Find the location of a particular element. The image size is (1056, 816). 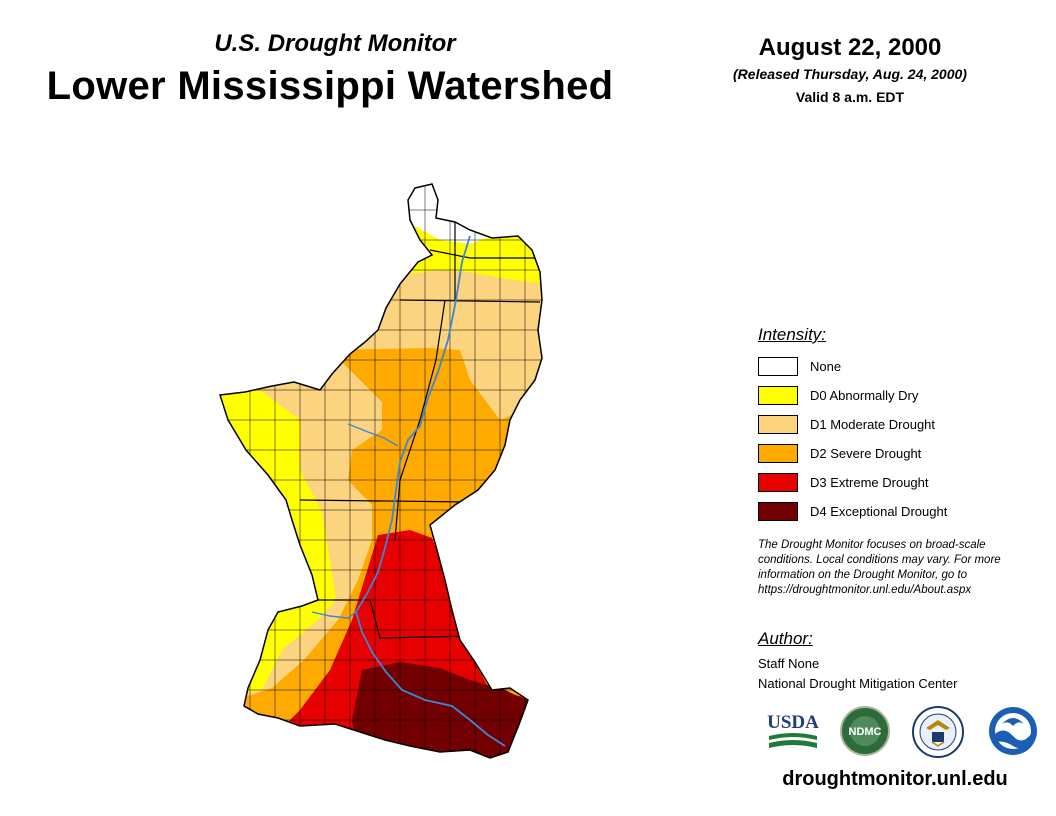

map-subtitle: U.S. Drought Monitor is located at coordinates (335, 43).